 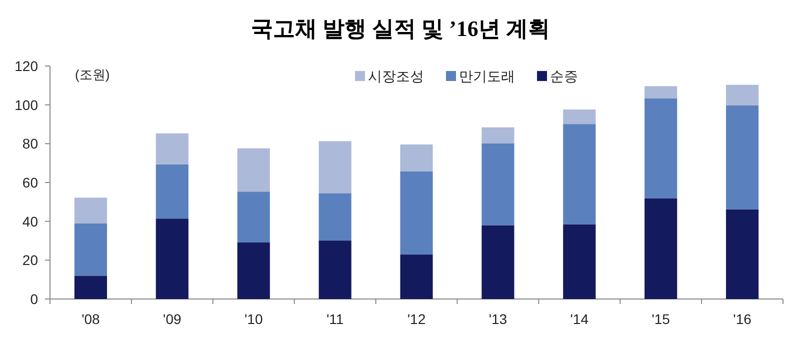 I want to click on y-tick-label: 40, so click(x=30, y=221).